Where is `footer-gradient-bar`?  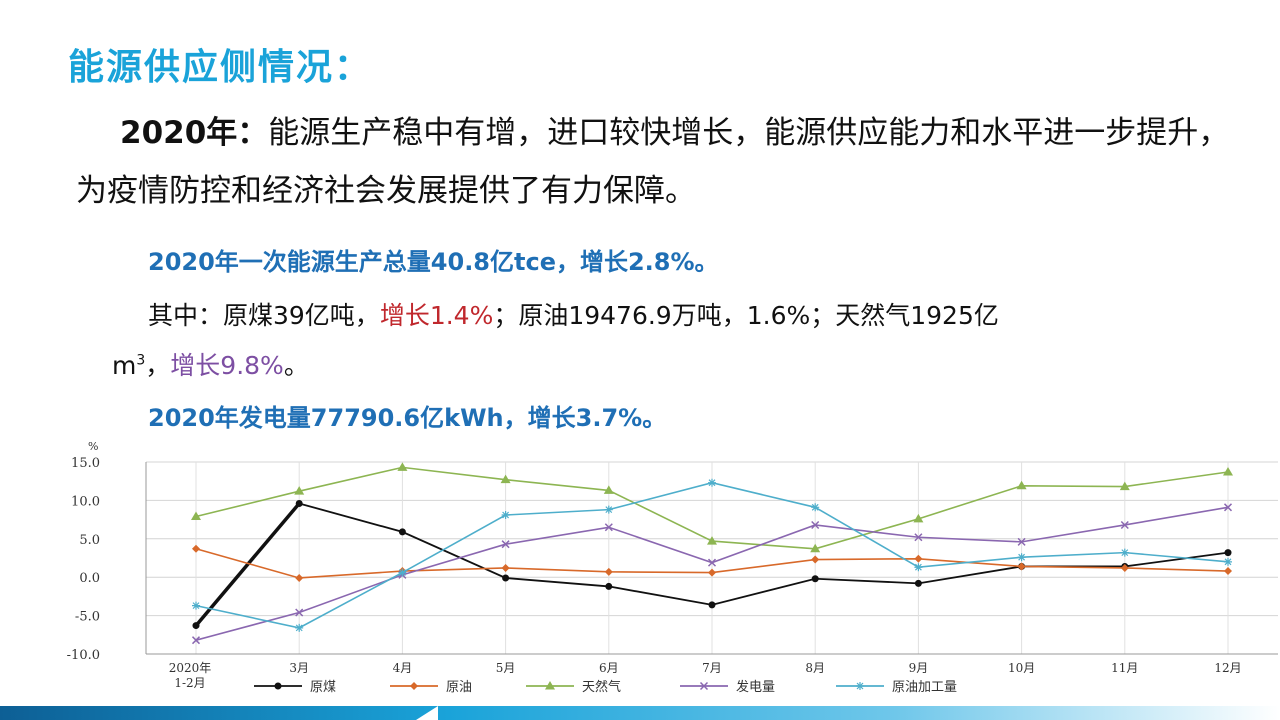
footer-gradient-bar is located at coordinates (640, 713).